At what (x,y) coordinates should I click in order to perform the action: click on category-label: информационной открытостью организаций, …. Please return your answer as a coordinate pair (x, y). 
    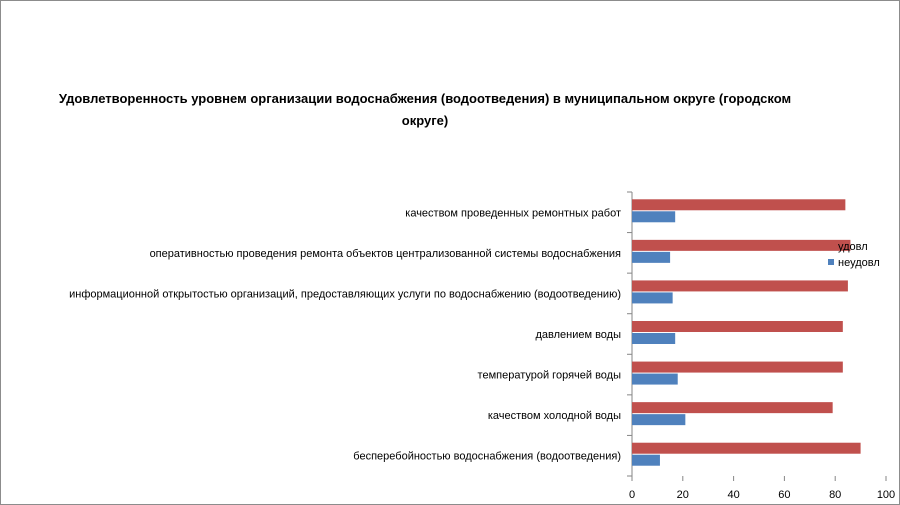
    Looking at the image, I should click on (345, 294).